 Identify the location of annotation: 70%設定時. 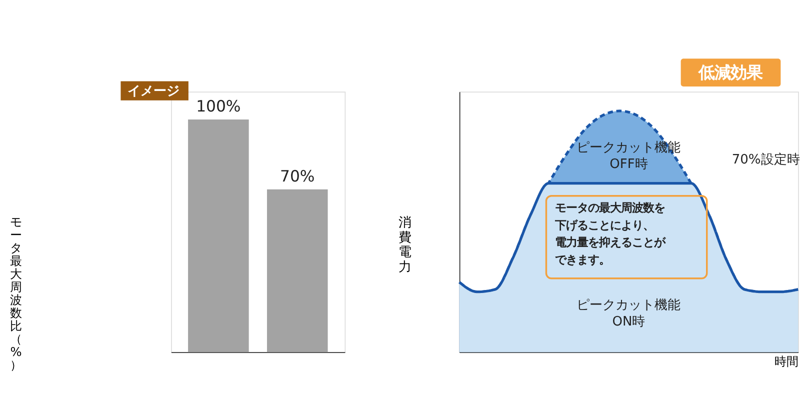
(766, 160).